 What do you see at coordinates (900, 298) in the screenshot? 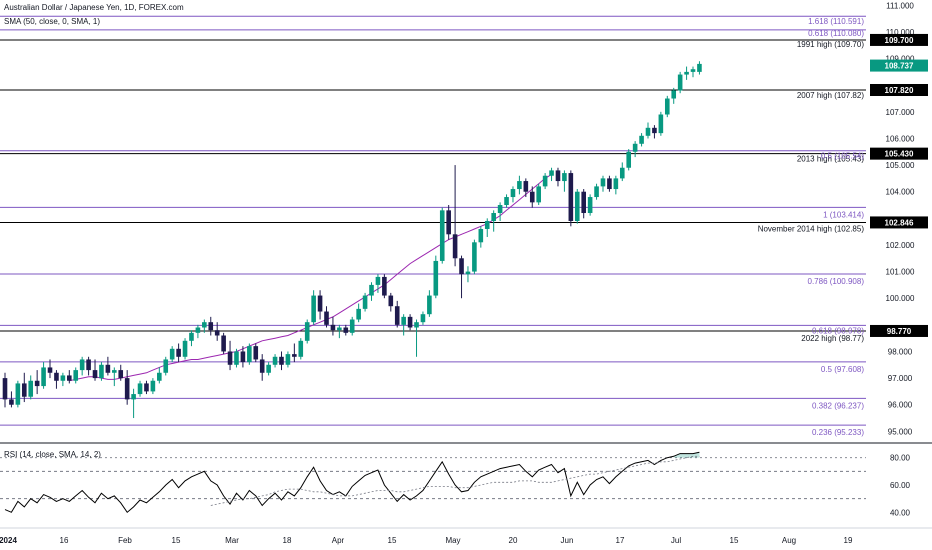
I see `price-tick-label-4: 100.000` at bounding box center [900, 298].